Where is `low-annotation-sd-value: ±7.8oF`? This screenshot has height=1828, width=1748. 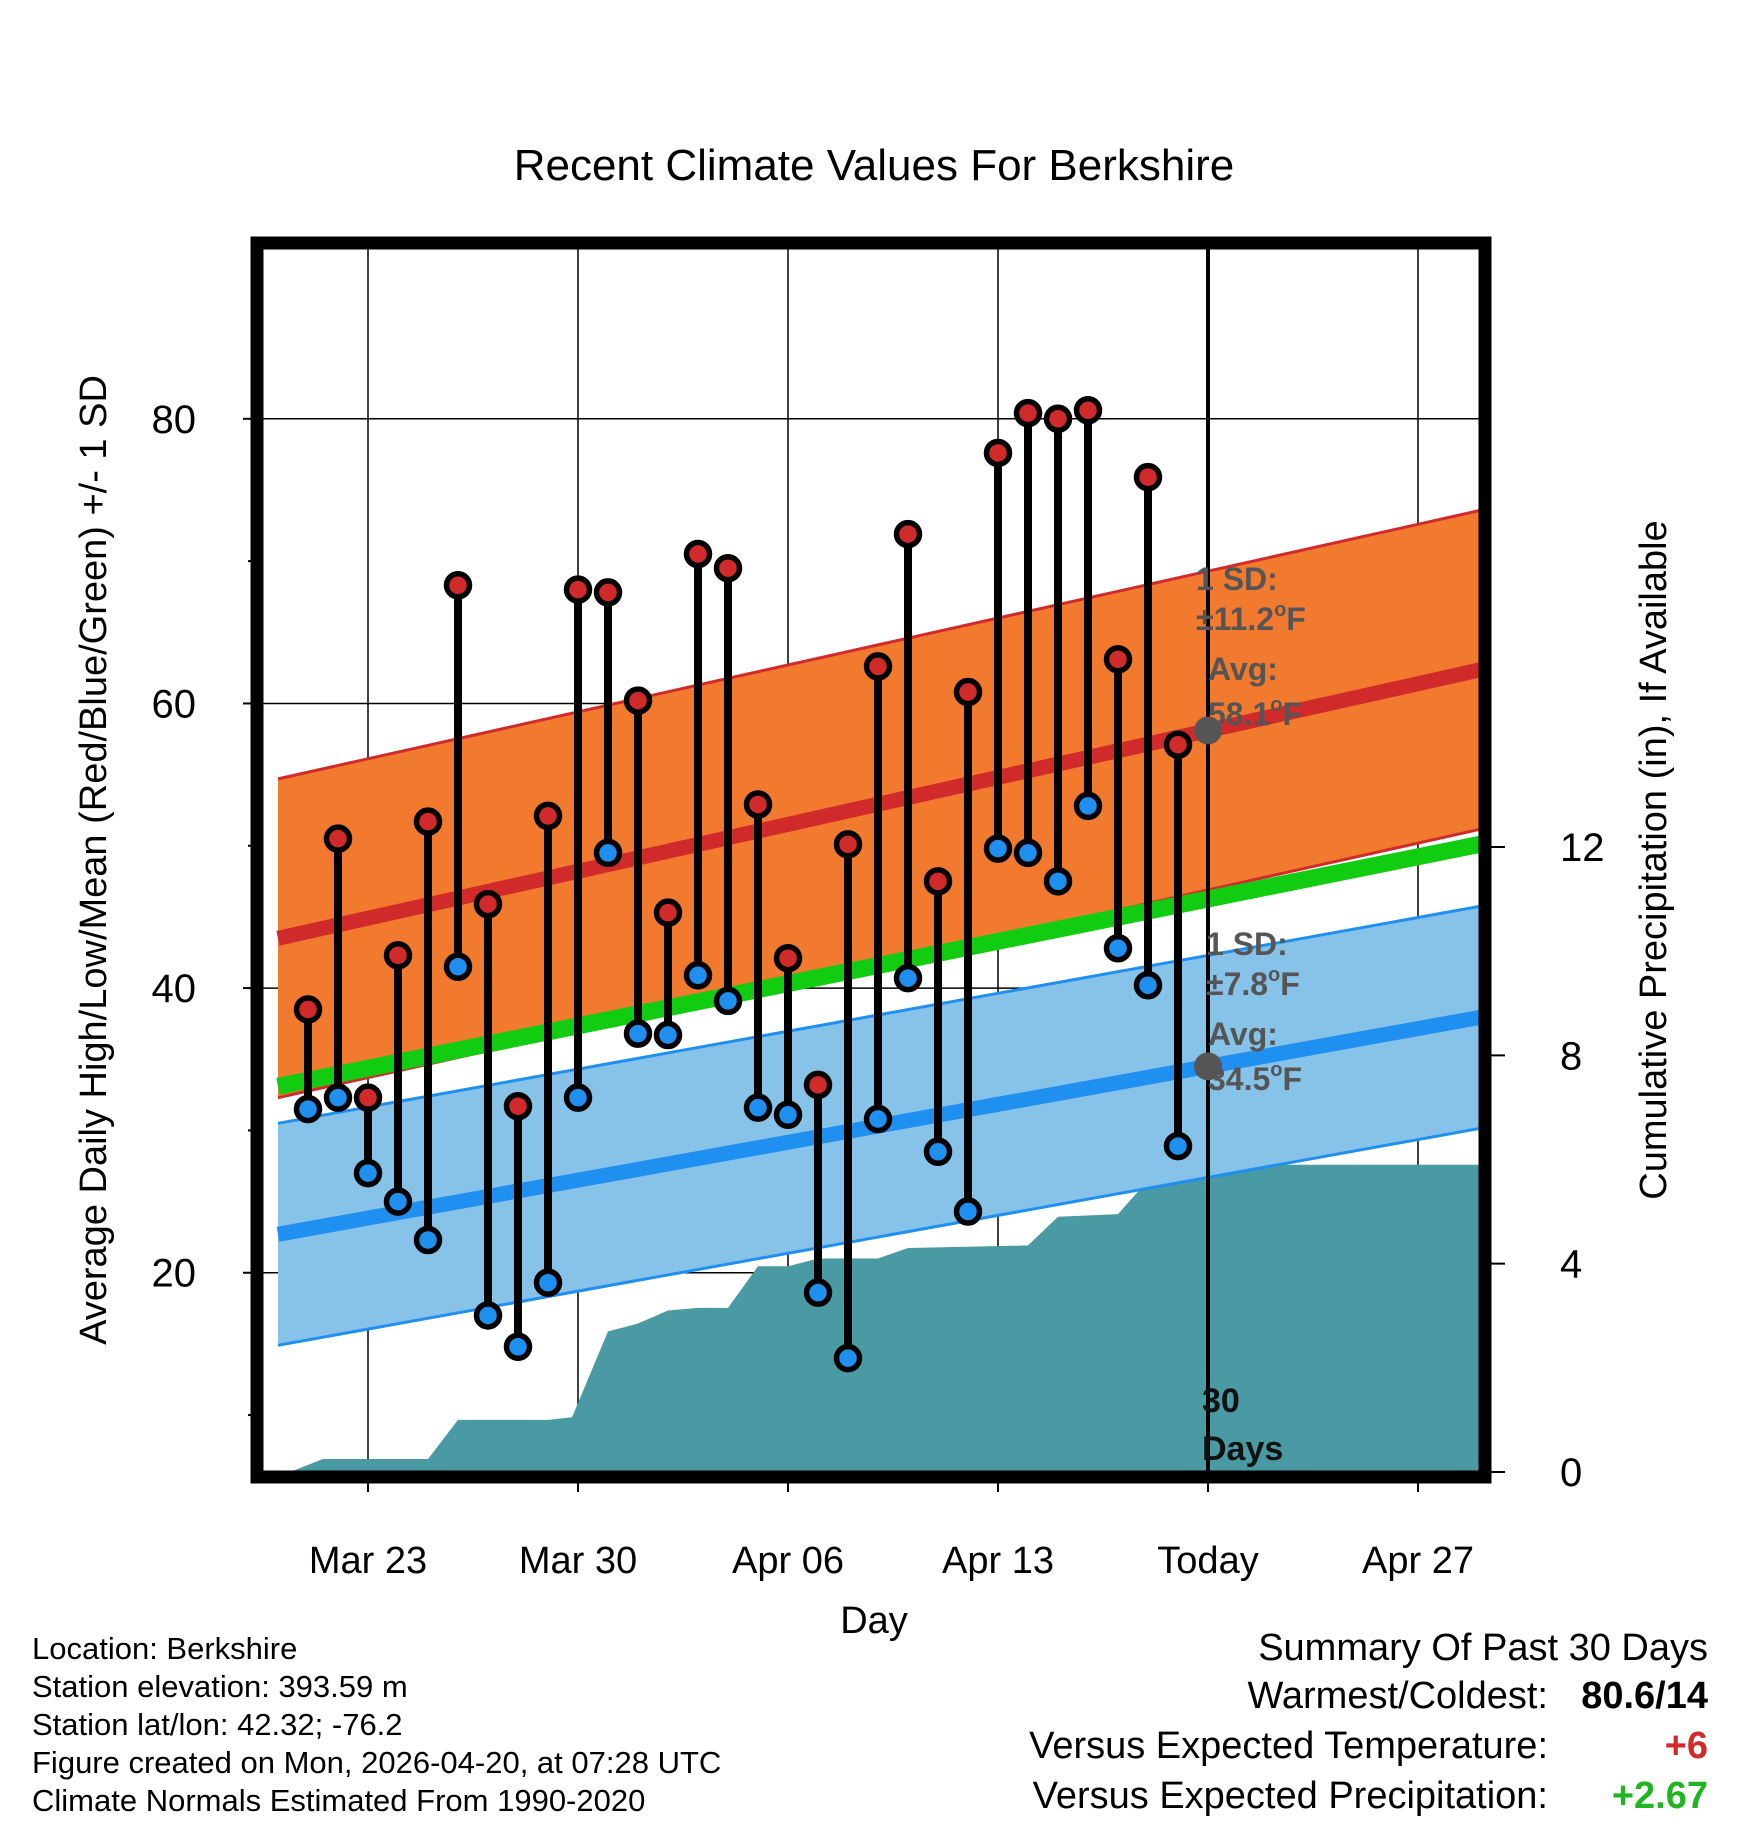 low-annotation-sd-value: ±7.8oF is located at coordinates (1253, 983).